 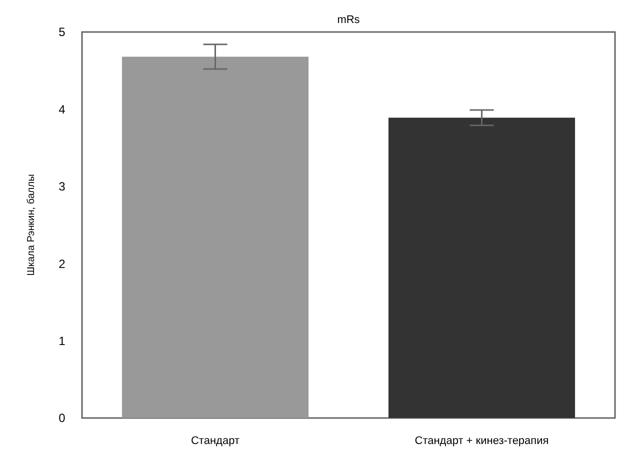 What do you see at coordinates (481, 441) in the screenshot?
I see `x-tick-label: Стандарт + кинез-терапия` at bounding box center [481, 441].